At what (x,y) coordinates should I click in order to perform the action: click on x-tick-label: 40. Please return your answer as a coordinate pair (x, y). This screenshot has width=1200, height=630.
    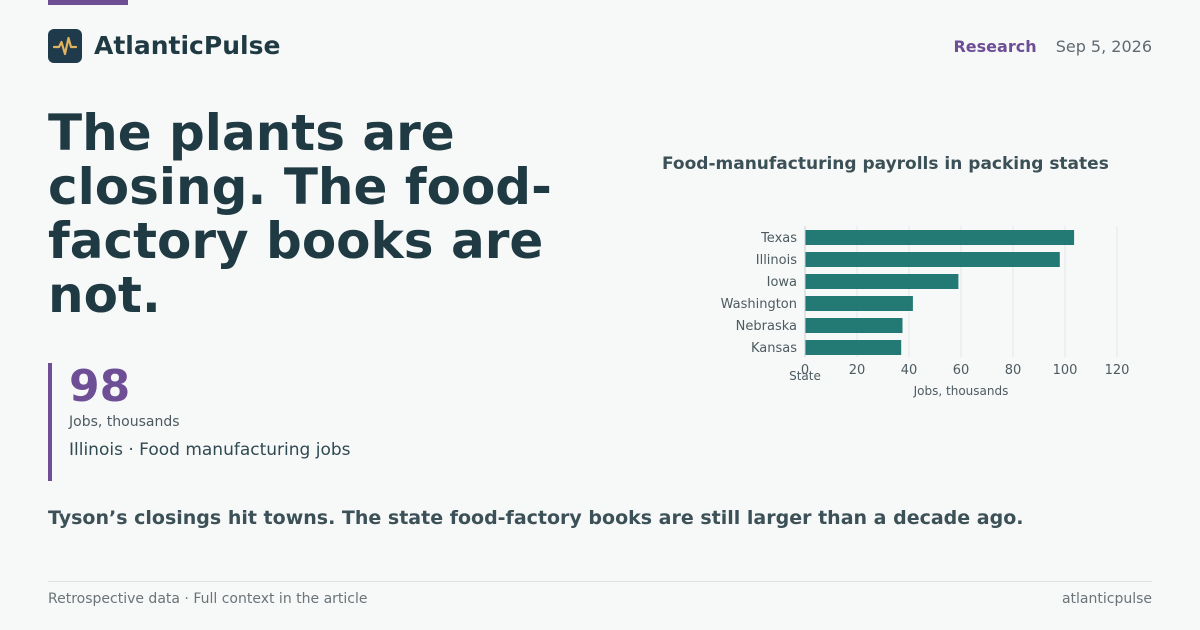
    Looking at the image, I should click on (909, 370).